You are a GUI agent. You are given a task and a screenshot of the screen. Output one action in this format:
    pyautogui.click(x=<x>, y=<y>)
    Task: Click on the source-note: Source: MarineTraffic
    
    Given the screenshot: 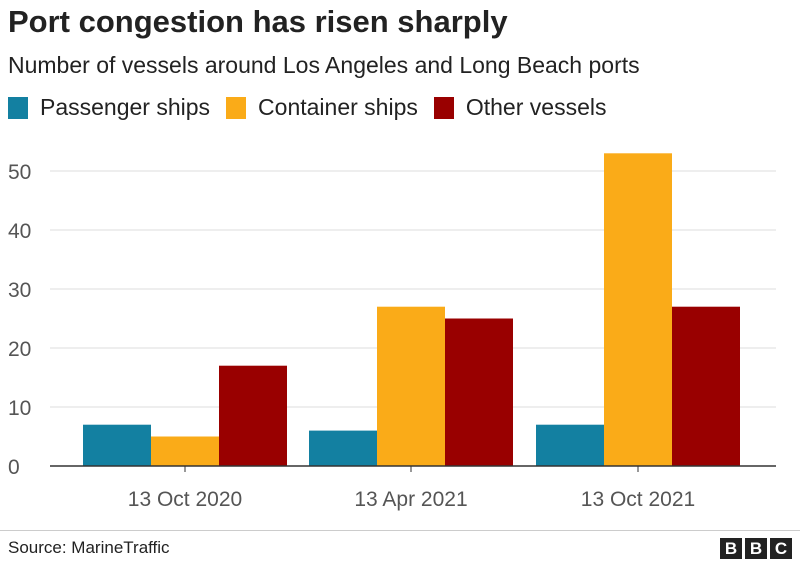 What is the action you would take?
    pyautogui.click(x=89, y=547)
    